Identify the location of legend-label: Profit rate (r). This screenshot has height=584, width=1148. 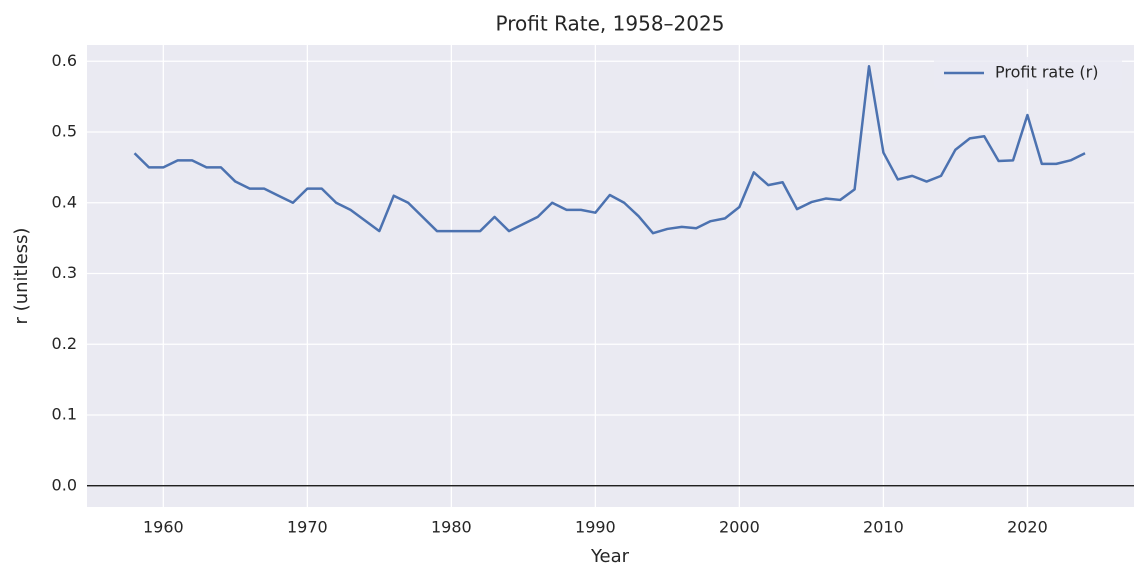
(1046, 72).